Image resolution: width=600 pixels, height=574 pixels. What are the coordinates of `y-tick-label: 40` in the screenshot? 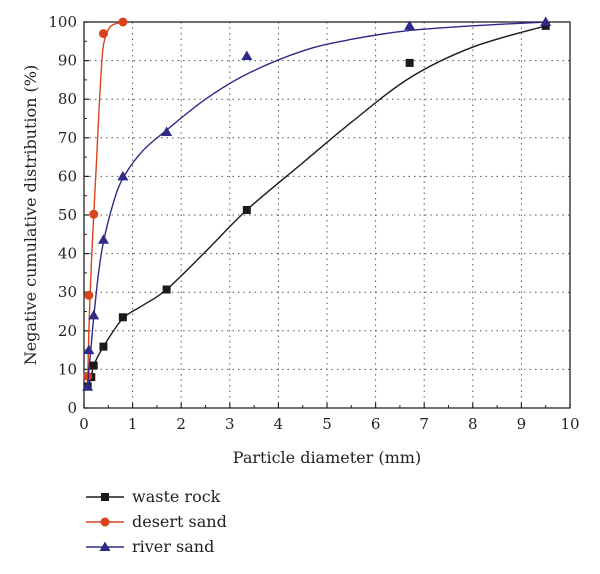 It's located at (67, 254).